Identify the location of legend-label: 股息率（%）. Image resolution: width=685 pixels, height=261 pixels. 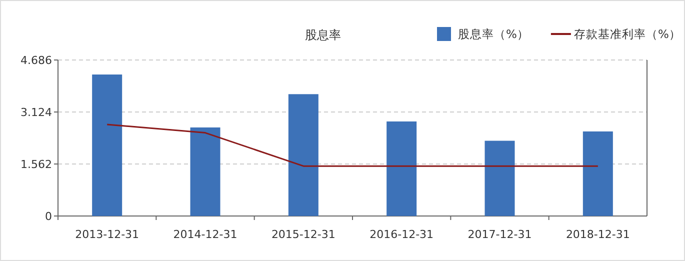
(493, 34).